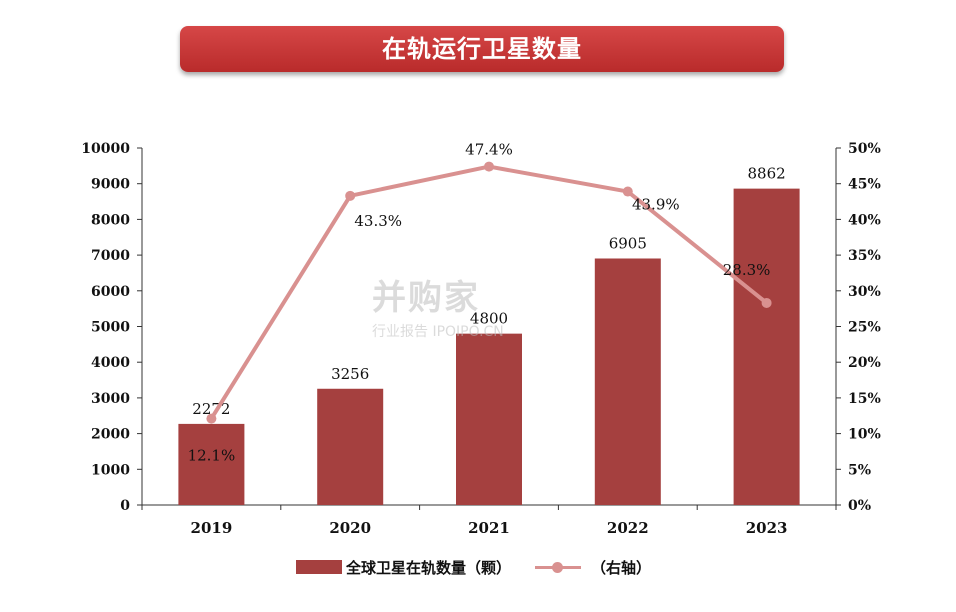  Describe the element at coordinates (747, 270) in the screenshot. I see `line-data-label: 28.3%` at that location.